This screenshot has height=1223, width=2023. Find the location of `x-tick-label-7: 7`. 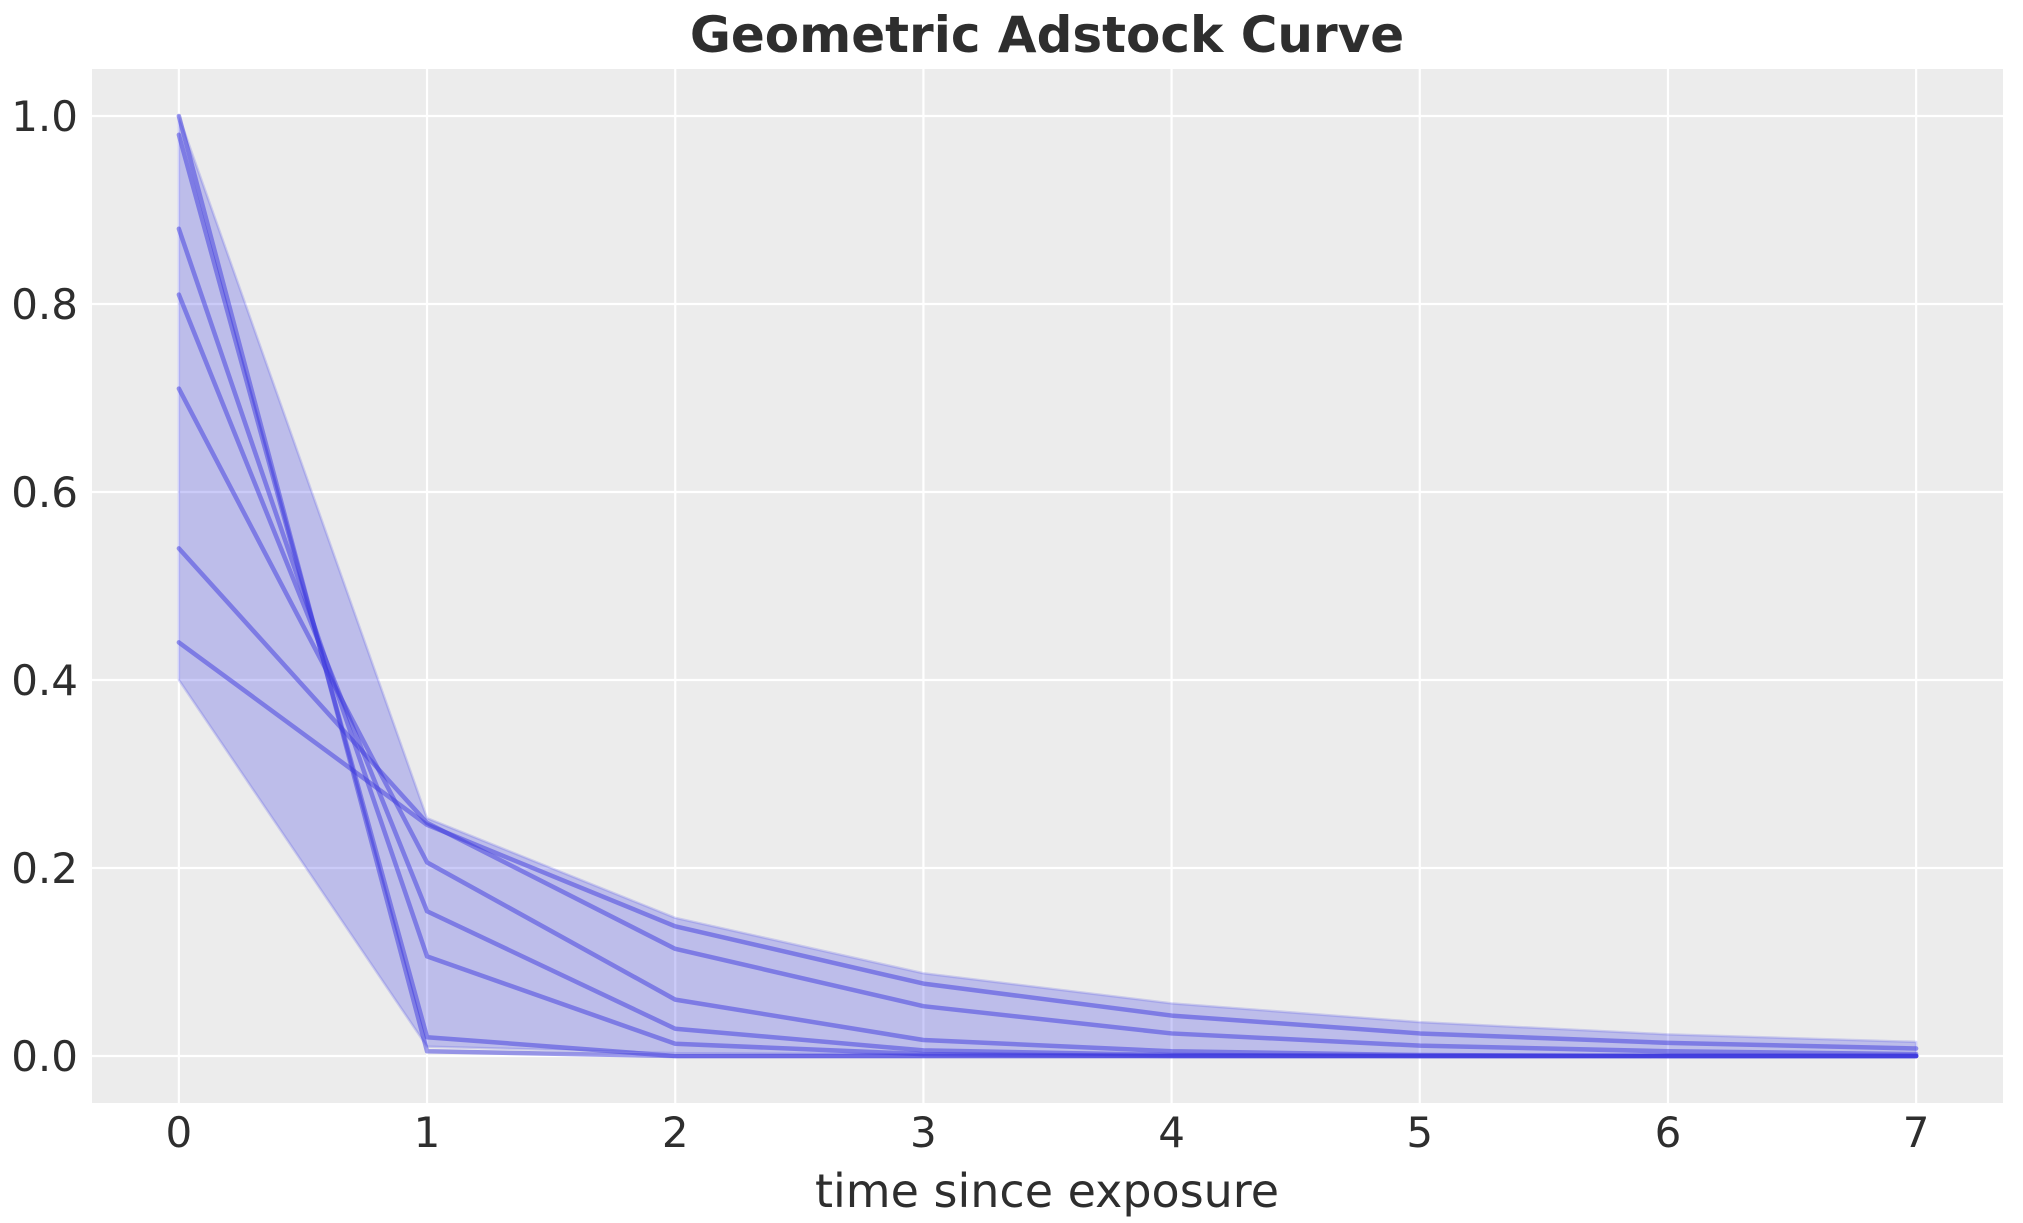

x-tick-label-7: 7 is located at coordinates (1916, 1132).